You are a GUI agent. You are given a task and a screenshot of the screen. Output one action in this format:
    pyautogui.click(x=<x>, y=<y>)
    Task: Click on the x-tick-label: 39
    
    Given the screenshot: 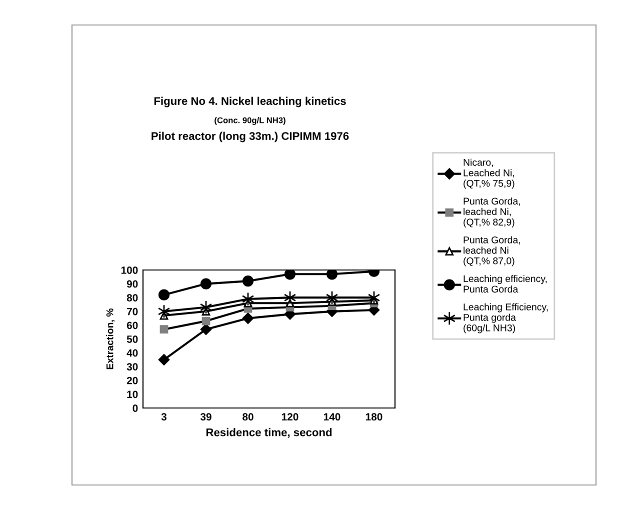 What is the action you would take?
    pyautogui.click(x=206, y=417)
    